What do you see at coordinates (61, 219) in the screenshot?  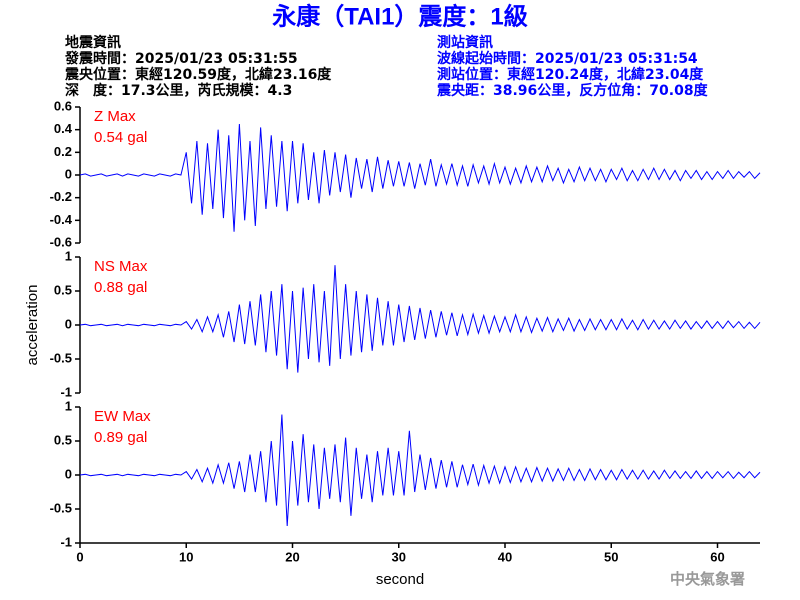 I see `y-tick-label: -0.4` at bounding box center [61, 219].